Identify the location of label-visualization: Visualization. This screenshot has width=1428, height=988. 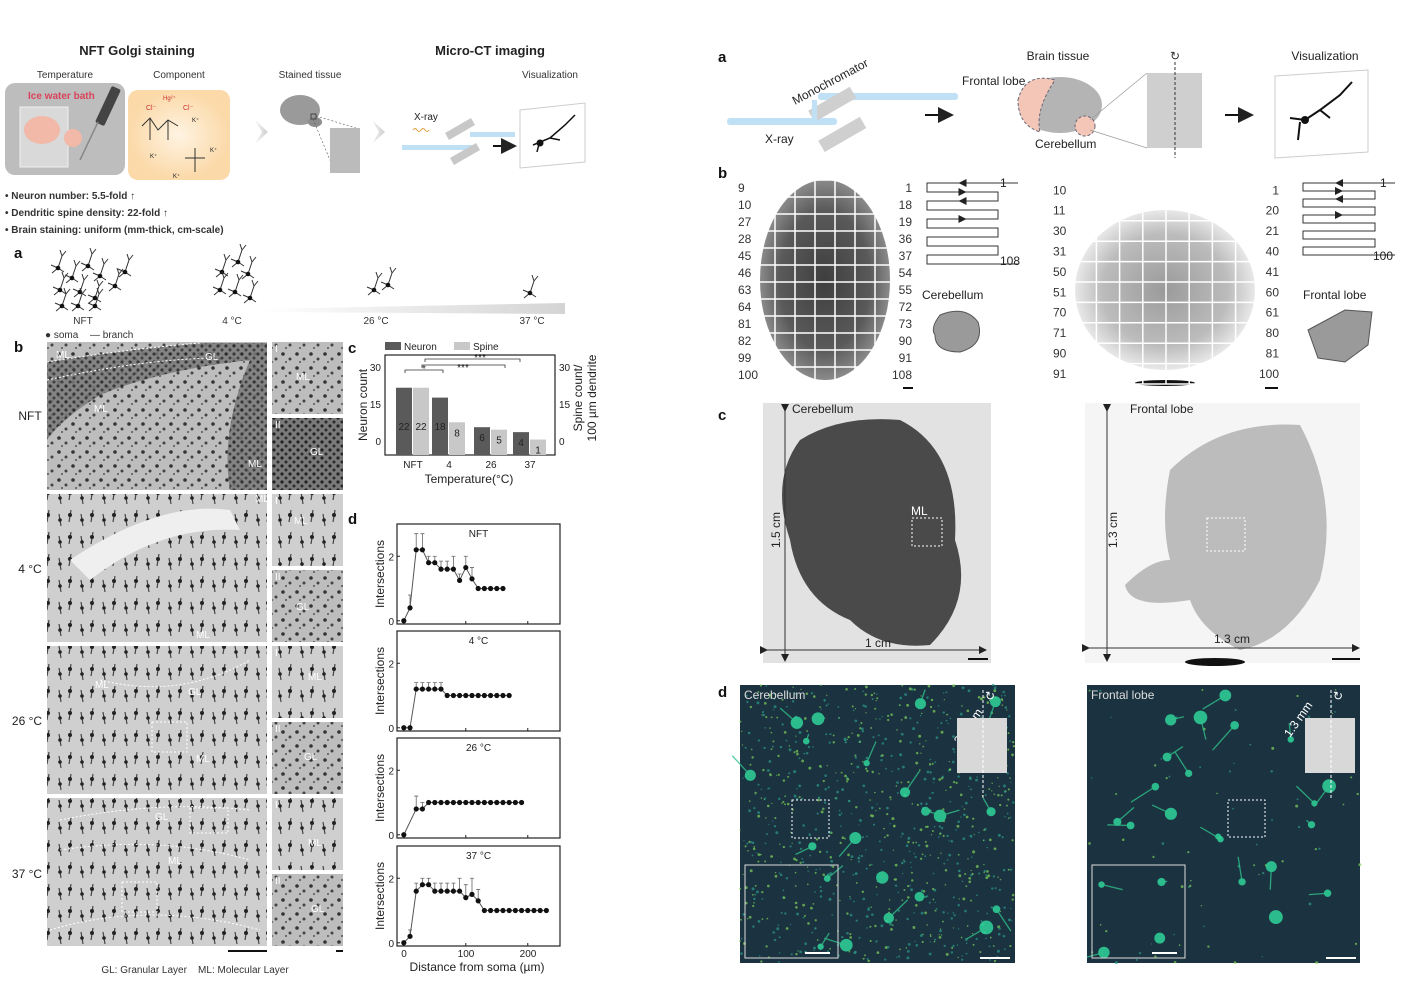
(550, 75).